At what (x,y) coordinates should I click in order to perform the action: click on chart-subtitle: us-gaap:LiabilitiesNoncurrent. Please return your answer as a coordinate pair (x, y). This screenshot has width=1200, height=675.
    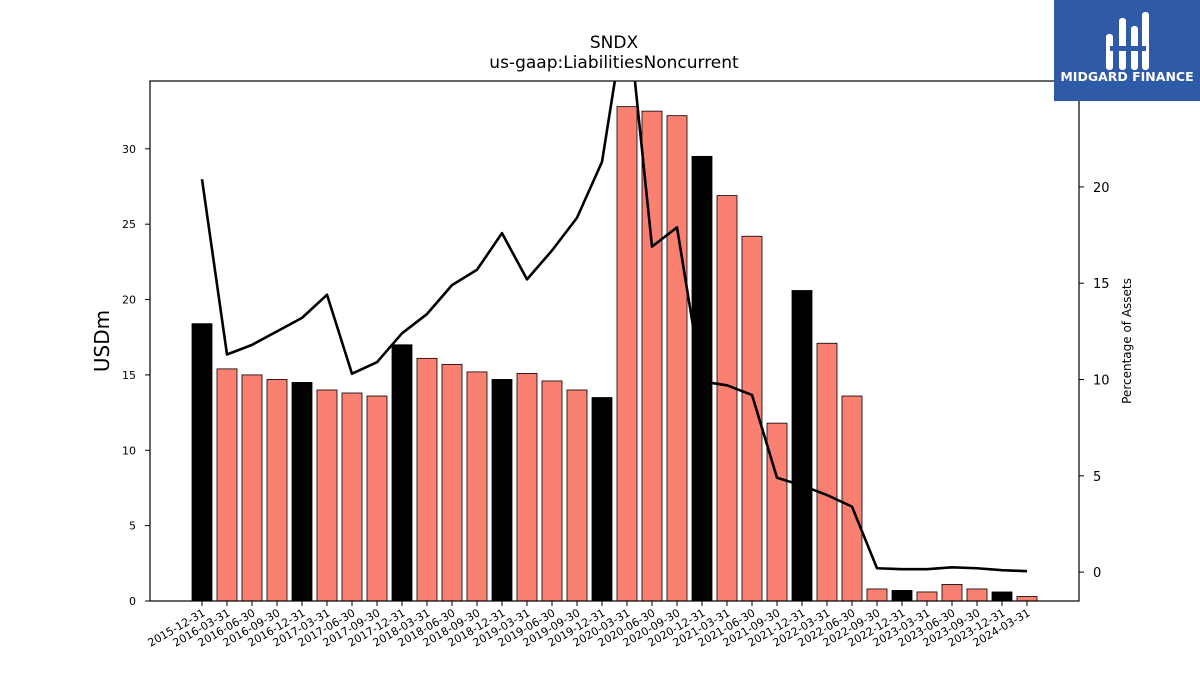
    Looking at the image, I should click on (614, 63).